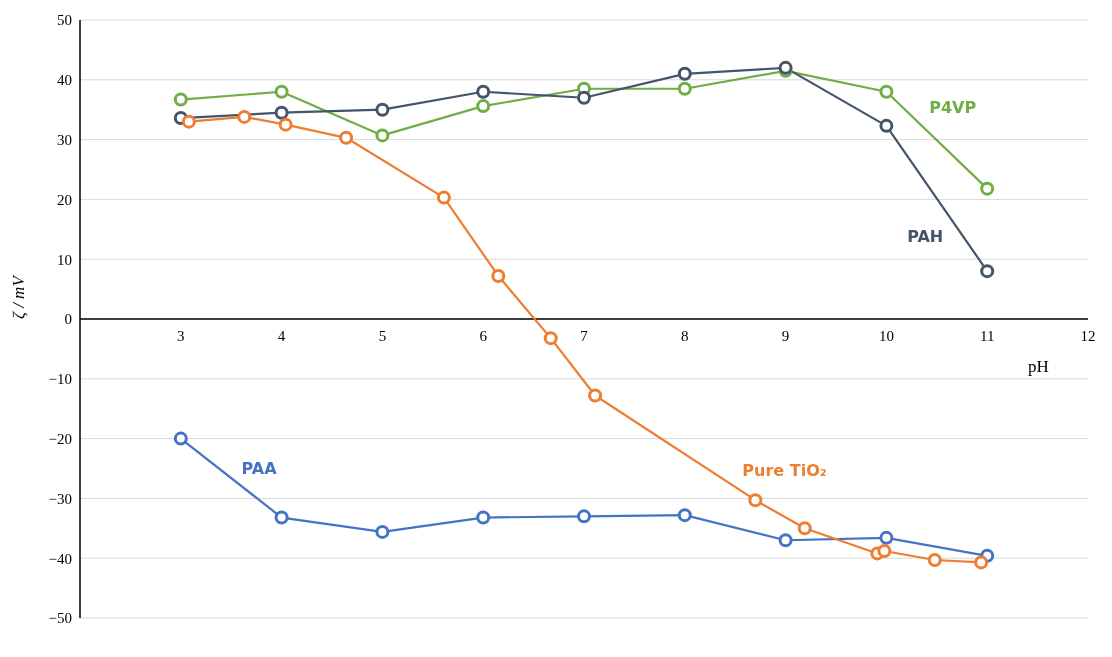 This screenshot has height=657, width=1112. I want to click on series-label: P4VP, so click(953, 107).